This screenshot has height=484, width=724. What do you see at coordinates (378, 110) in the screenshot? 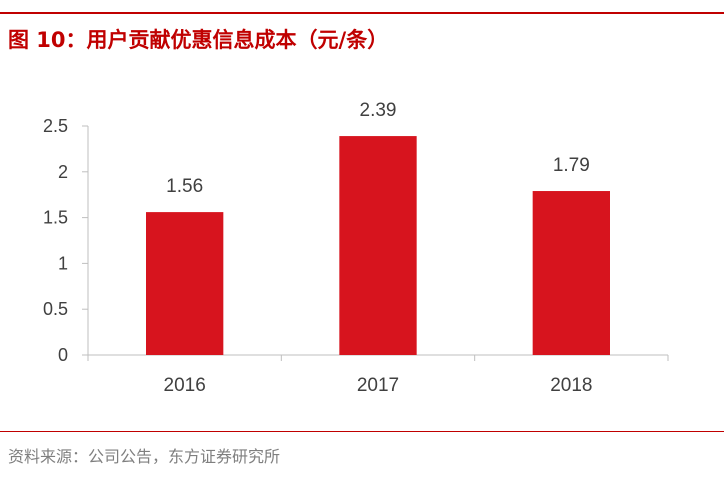
I see `data-label-2017: 2.39` at bounding box center [378, 110].